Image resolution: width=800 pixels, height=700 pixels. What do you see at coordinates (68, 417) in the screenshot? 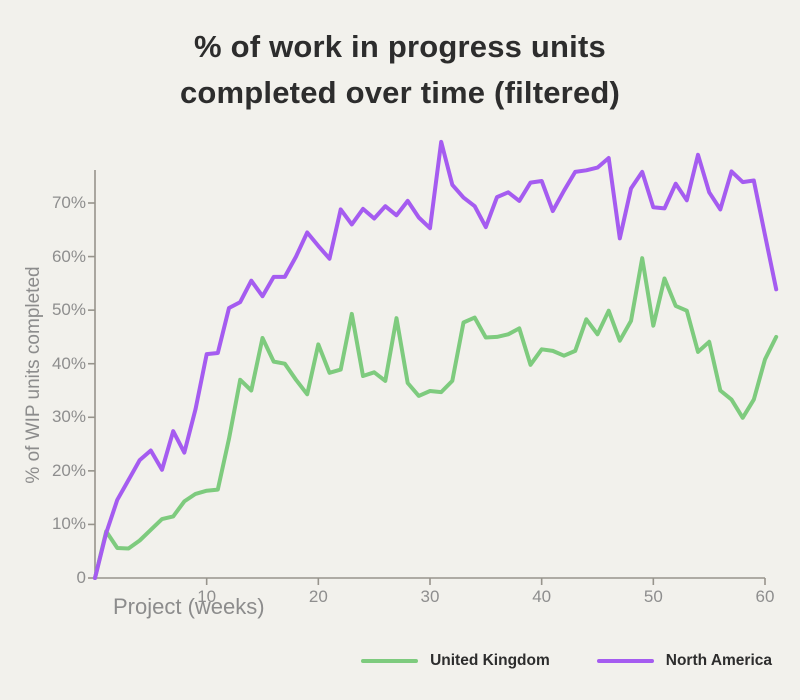
I see `y-tick-label: 30%` at bounding box center [68, 417].